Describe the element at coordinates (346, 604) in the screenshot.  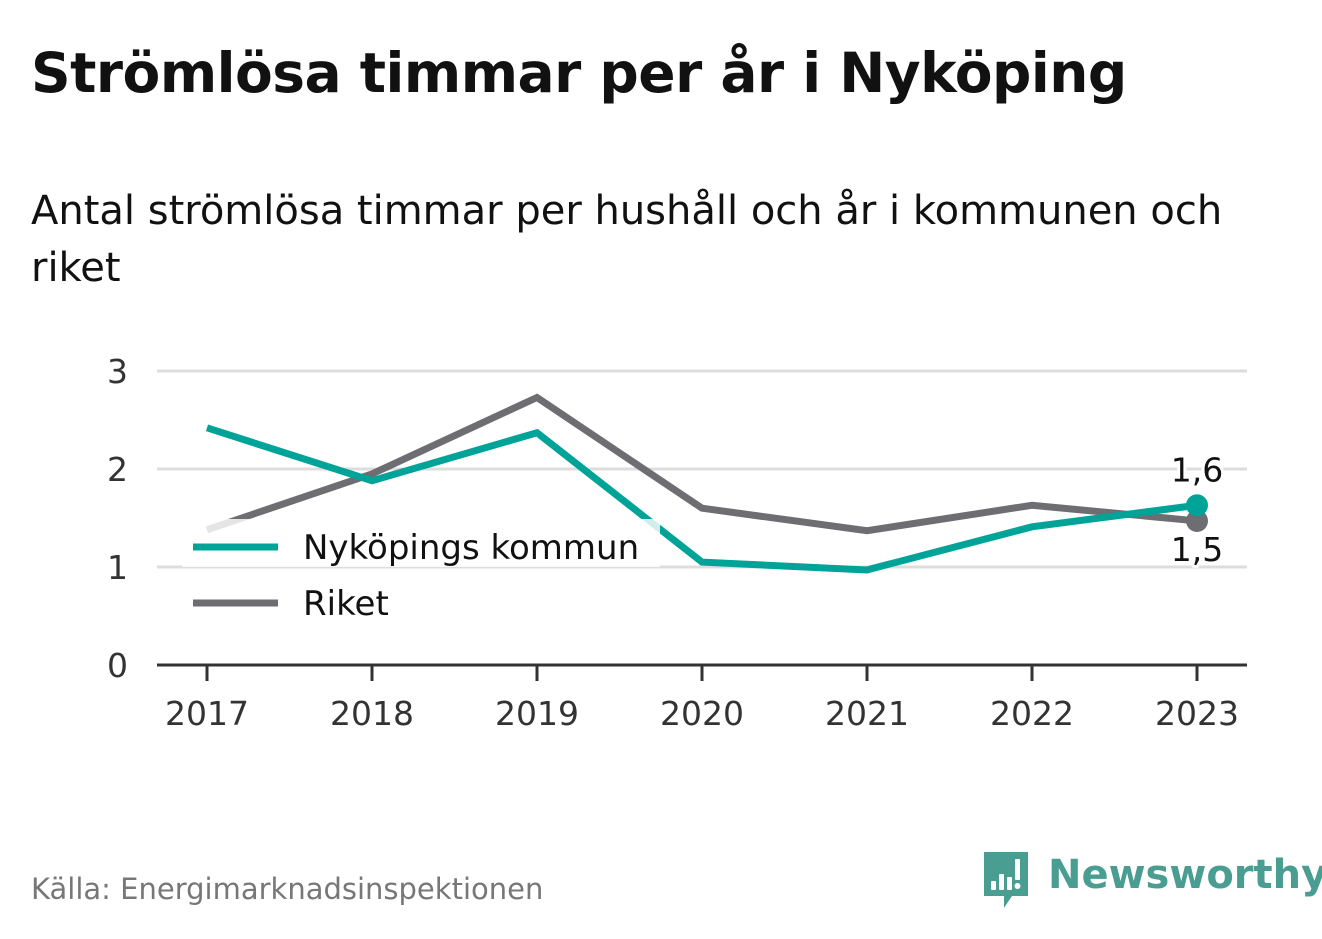
I see `legend-label: Riket` at that location.